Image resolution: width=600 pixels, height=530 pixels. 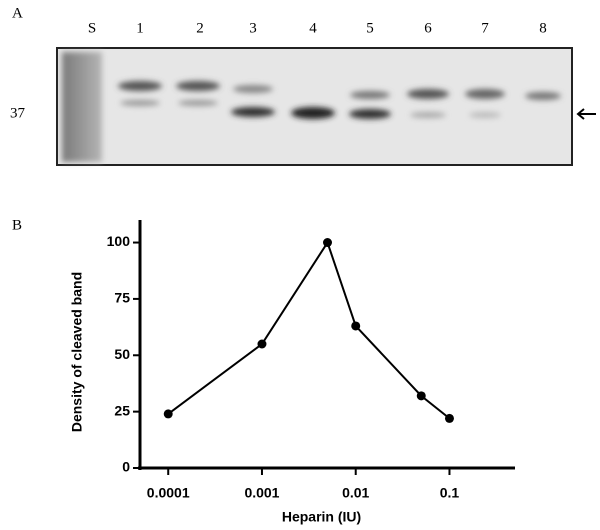 What do you see at coordinates (18, 113) in the screenshot?
I see `marker-label: 37` at bounding box center [18, 113].